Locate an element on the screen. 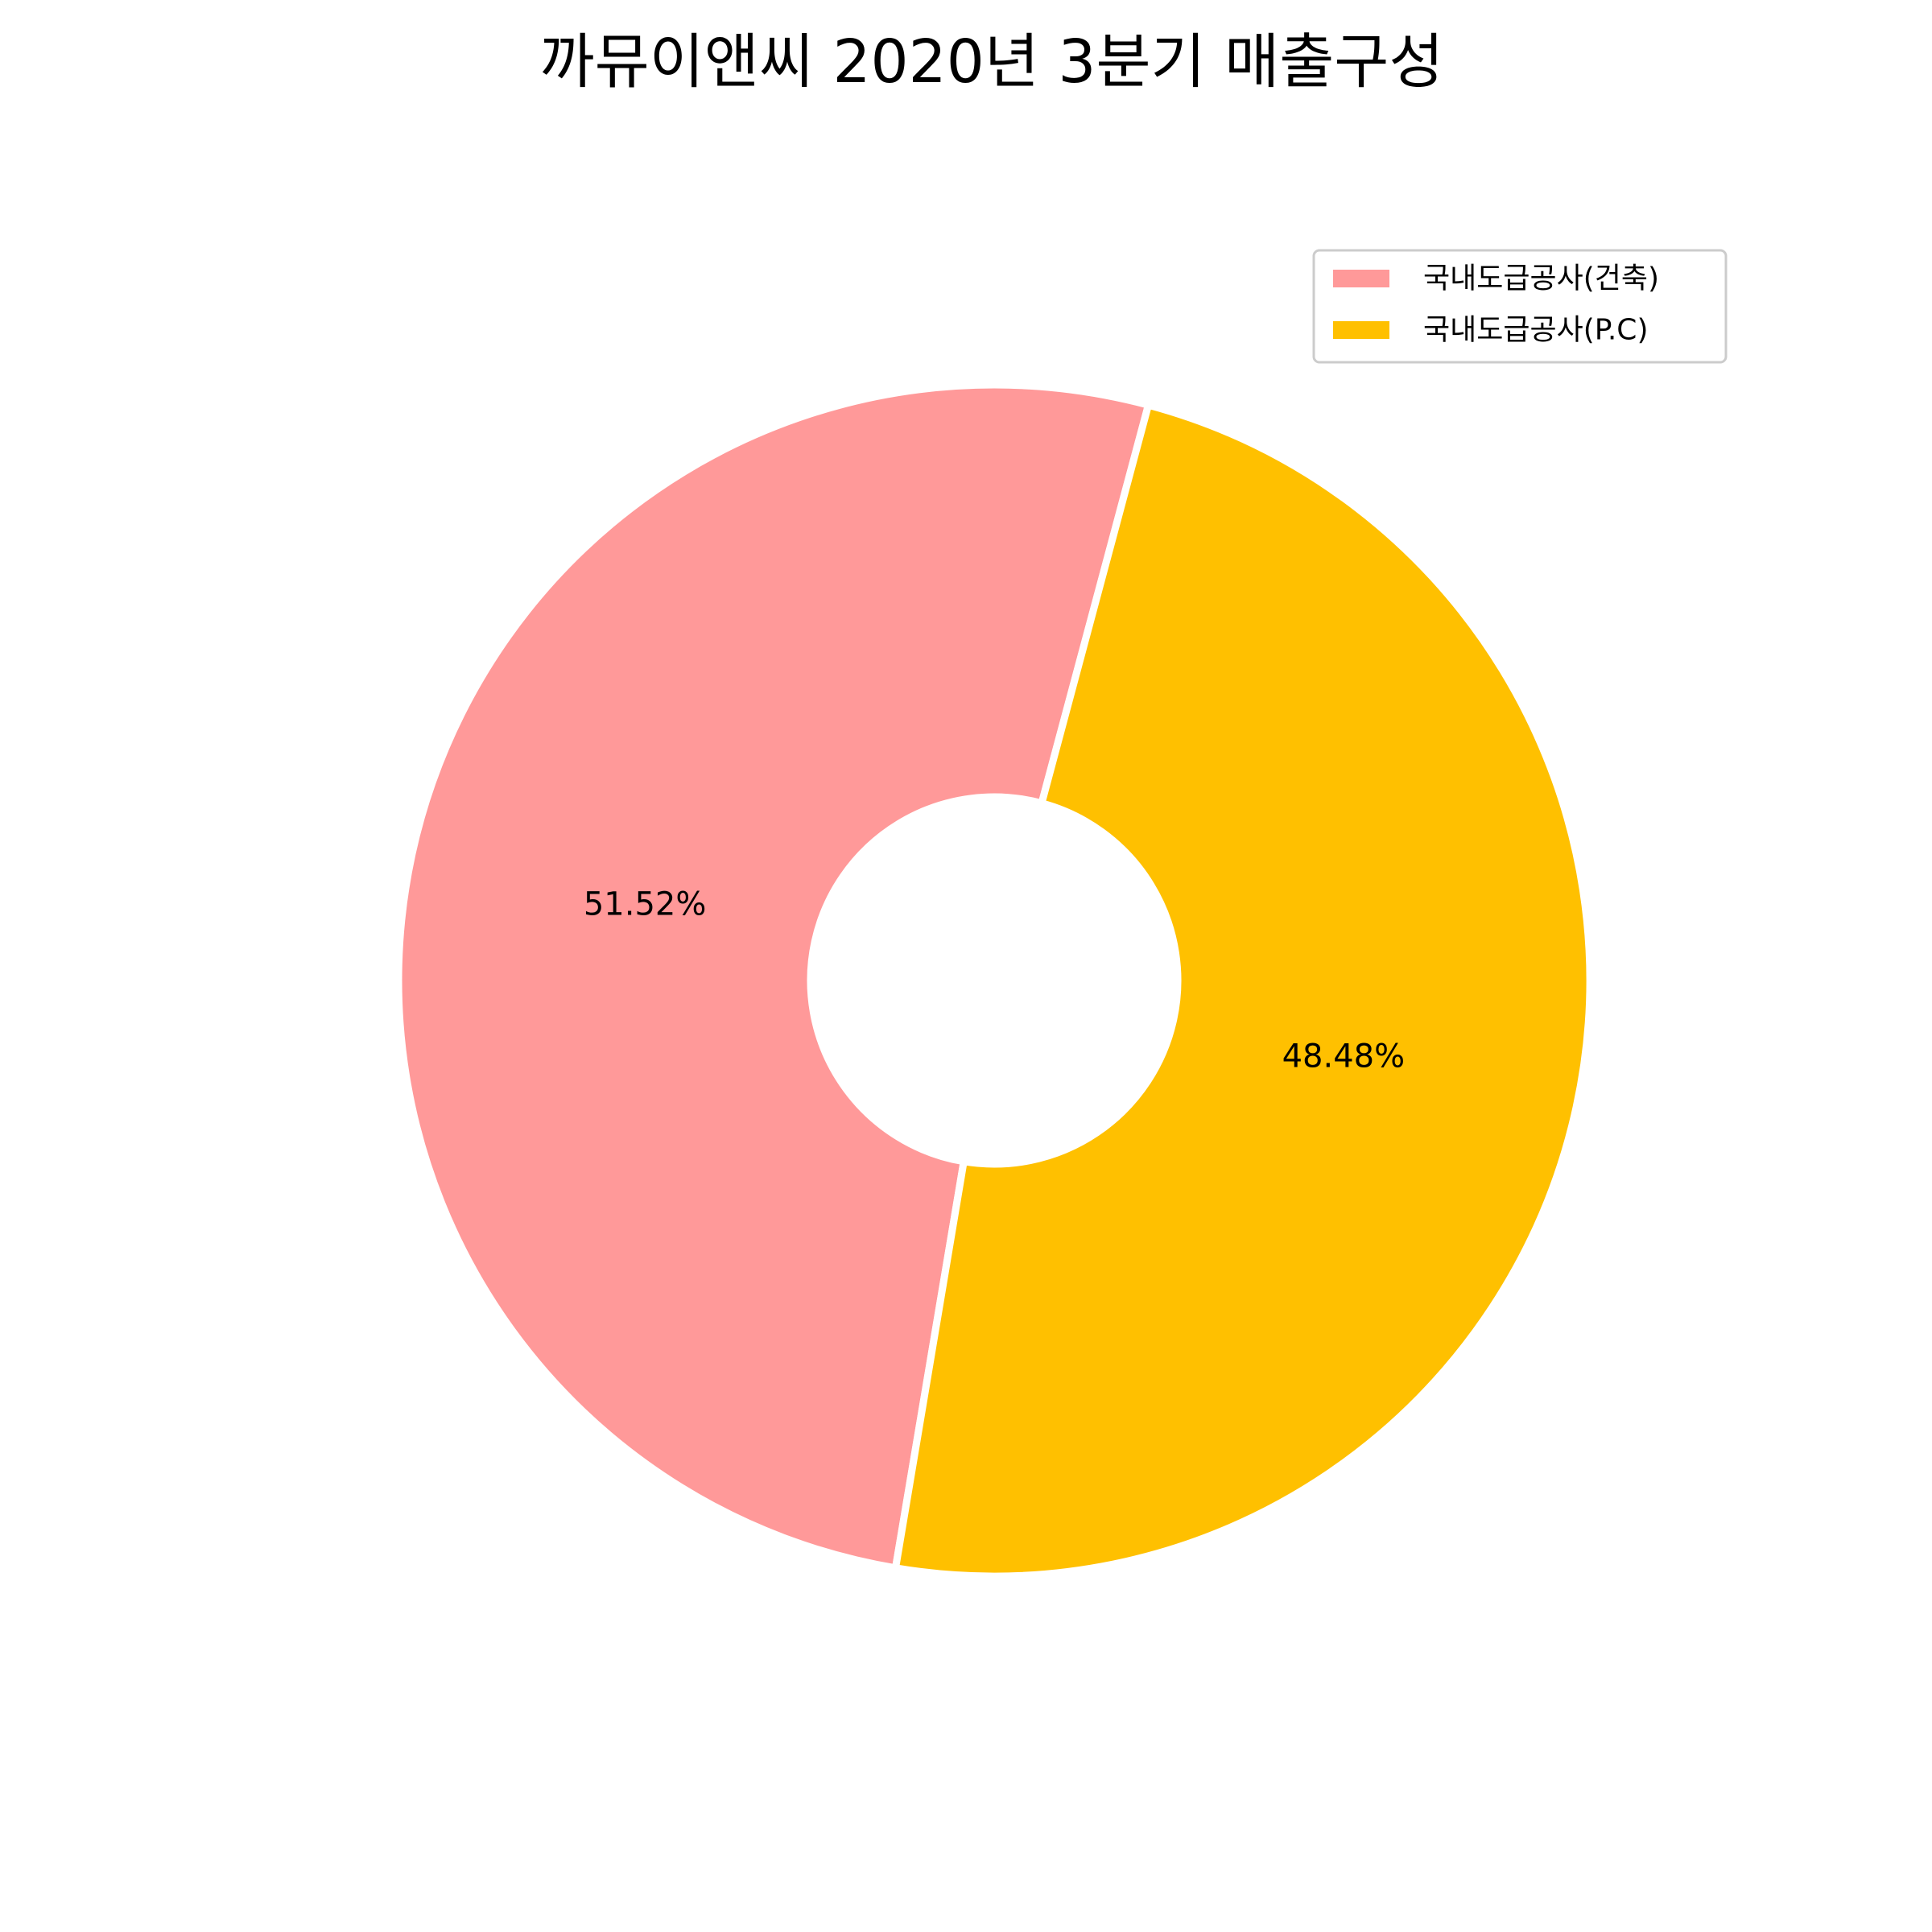  legend: 국내도급공사(건축) 국내도급공사(P.C) is located at coordinates (1520, 306).